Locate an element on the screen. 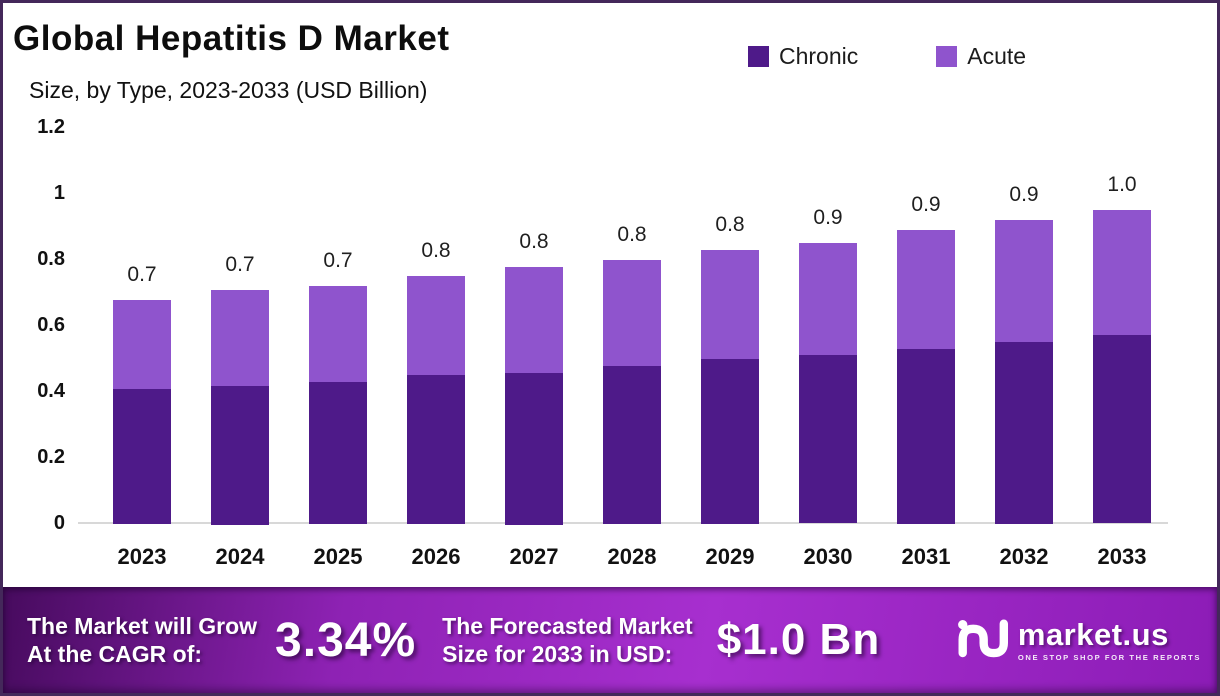  y-axis-tick-label: 0.4 is located at coordinates (51, 391).